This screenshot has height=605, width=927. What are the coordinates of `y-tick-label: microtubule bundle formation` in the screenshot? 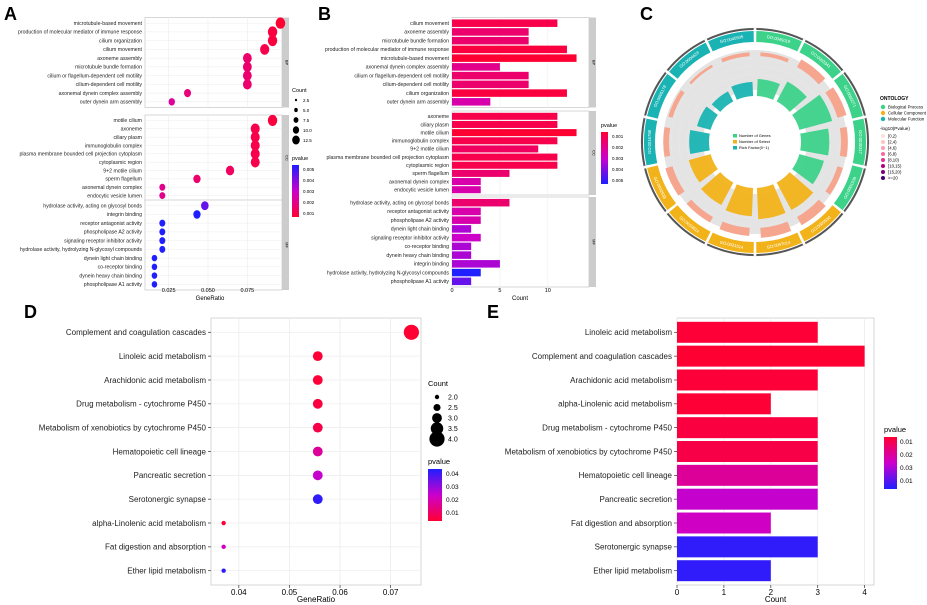 It's located at (415, 41).